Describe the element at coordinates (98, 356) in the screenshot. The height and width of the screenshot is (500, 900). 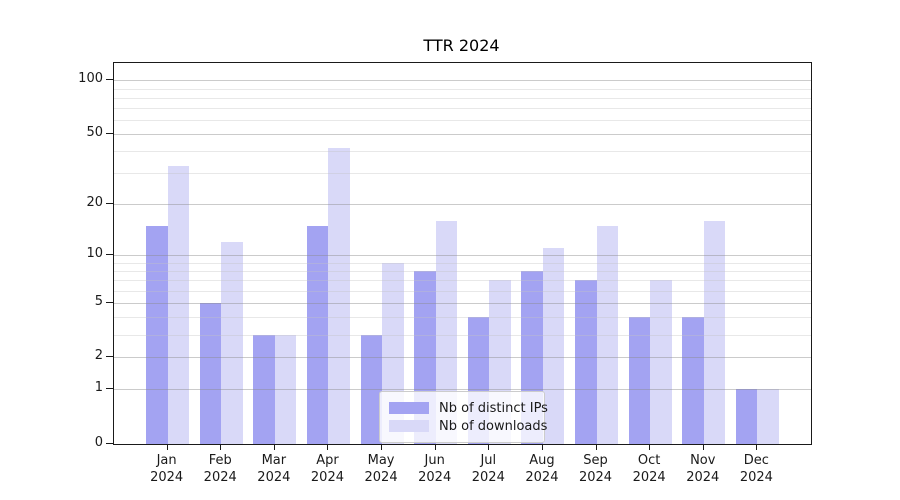
I see `y-tick-label: 2` at that location.